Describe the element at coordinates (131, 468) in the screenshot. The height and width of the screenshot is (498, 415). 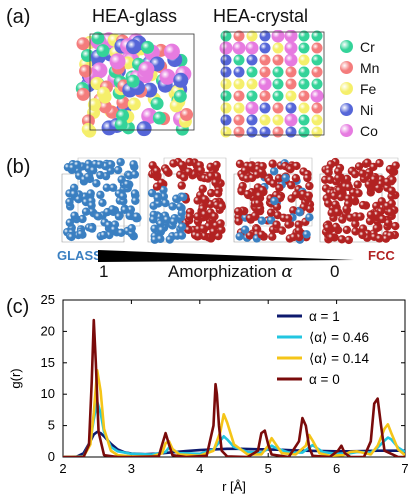
I see `x-tick-label: 3` at that location.